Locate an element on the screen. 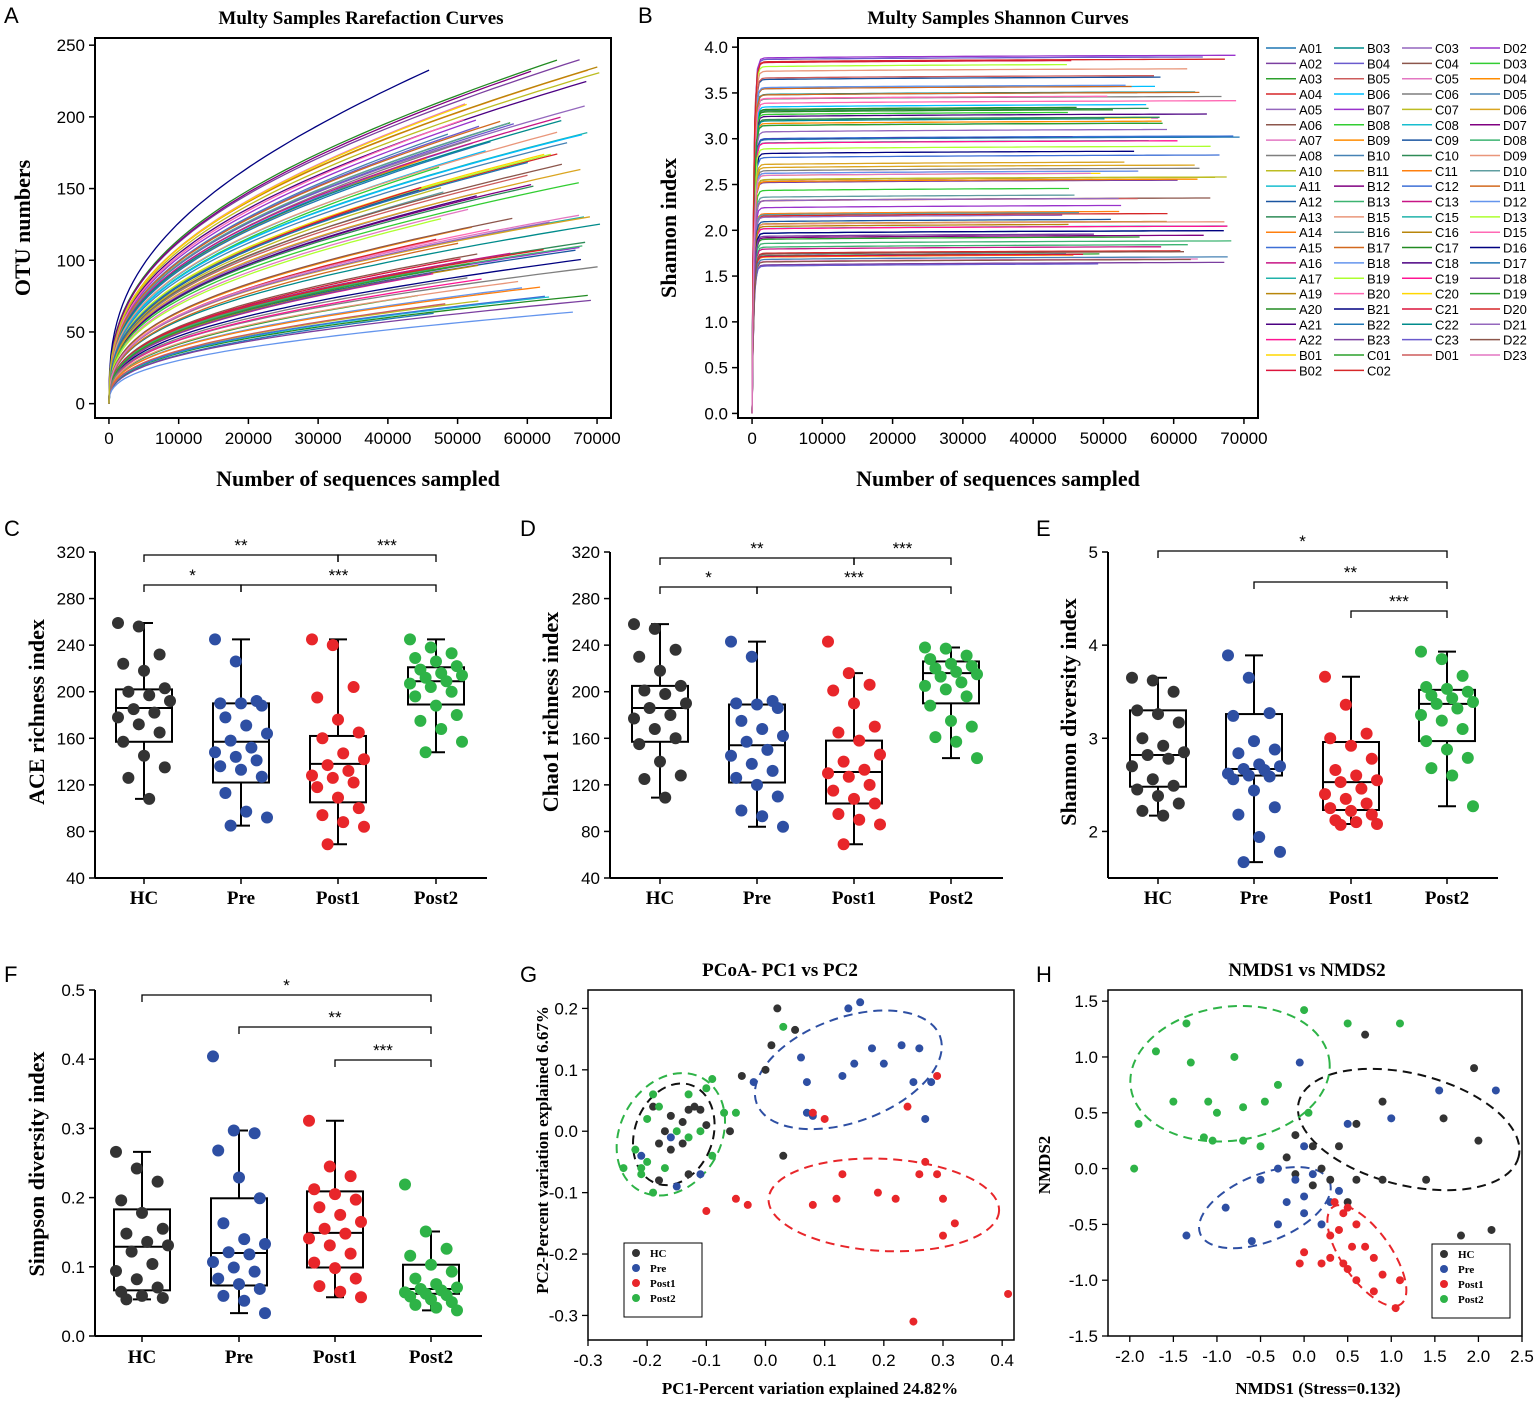 This screenshot has height=1407, width=1535. box-Post2 is located at coordinates (951, 703).